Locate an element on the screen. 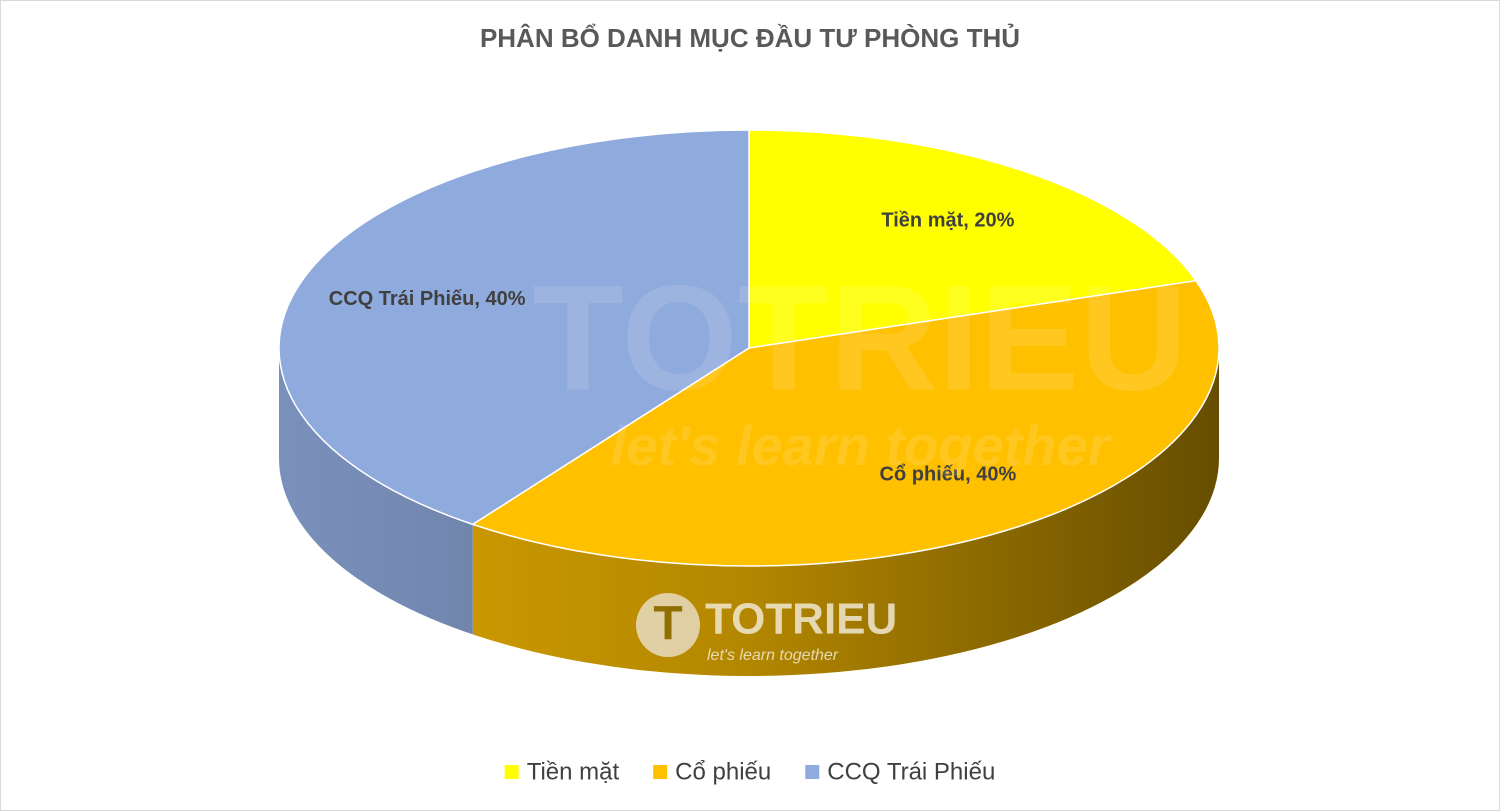 Image resolution: width=1500 pixels, height=811 pixels. data-label: Tiền mặt, 20% is located at coordinates (947, 220).